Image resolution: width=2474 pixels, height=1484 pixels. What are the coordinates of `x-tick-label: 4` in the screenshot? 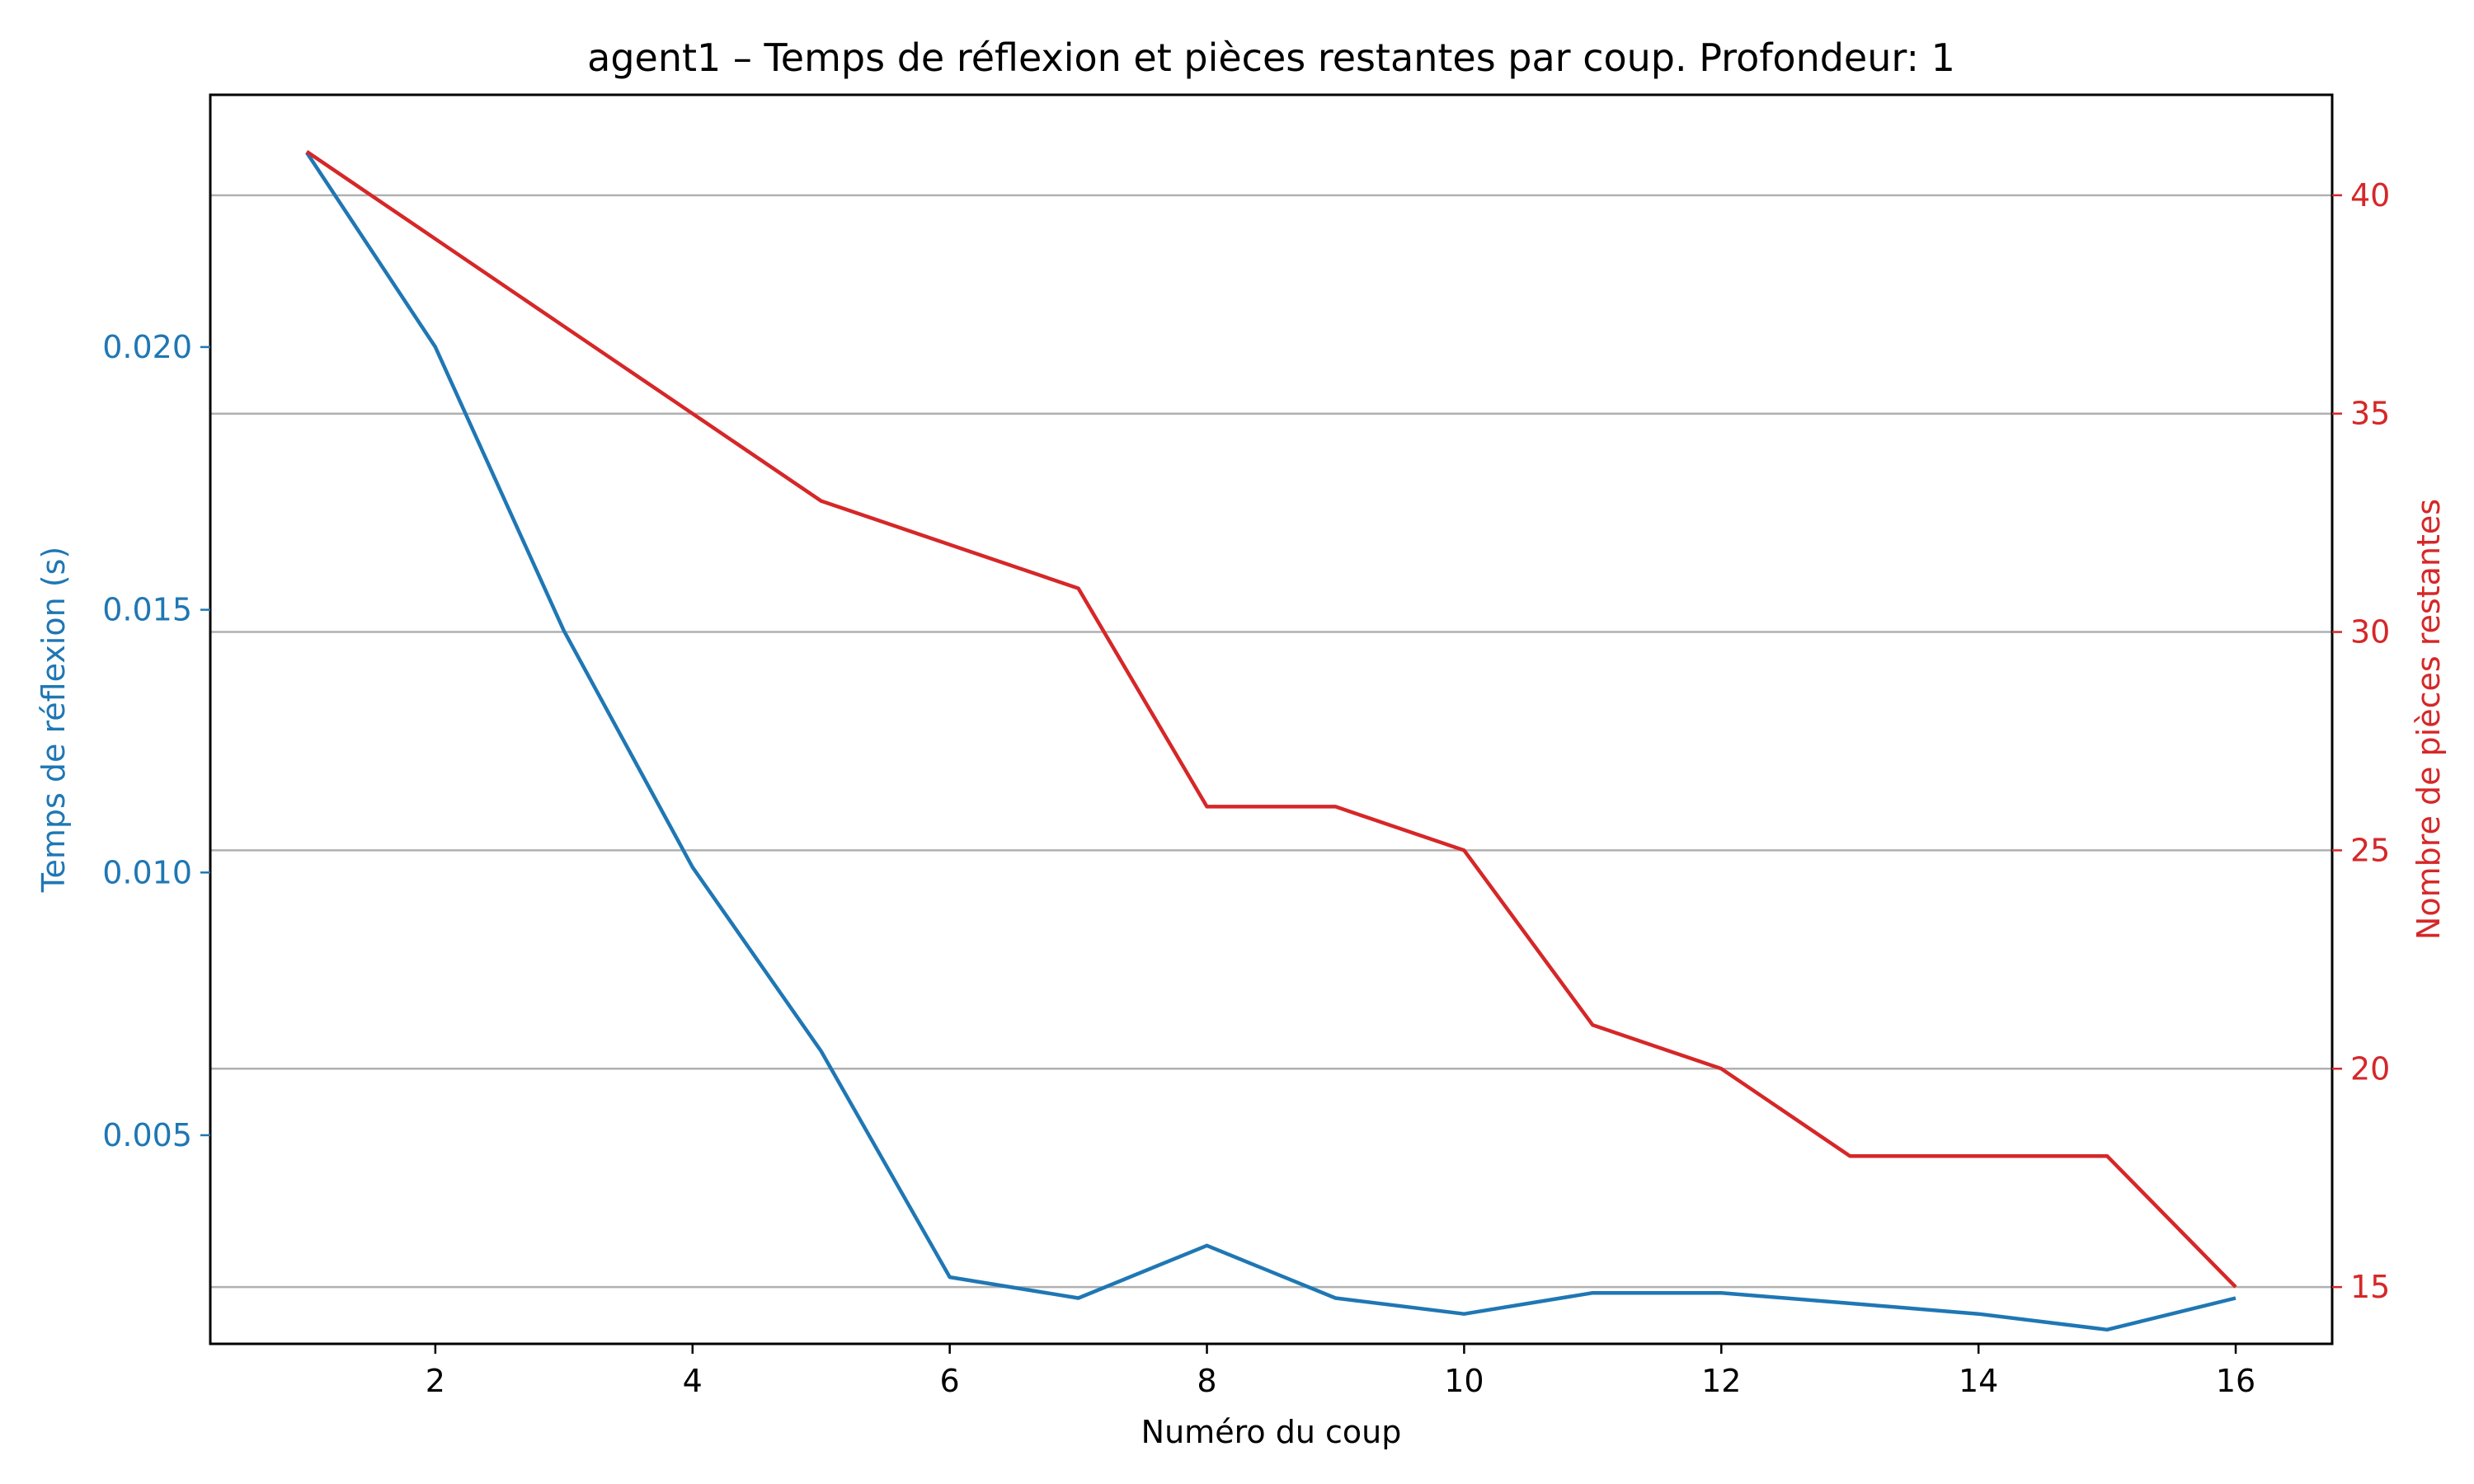 It's located at (693, 1381).